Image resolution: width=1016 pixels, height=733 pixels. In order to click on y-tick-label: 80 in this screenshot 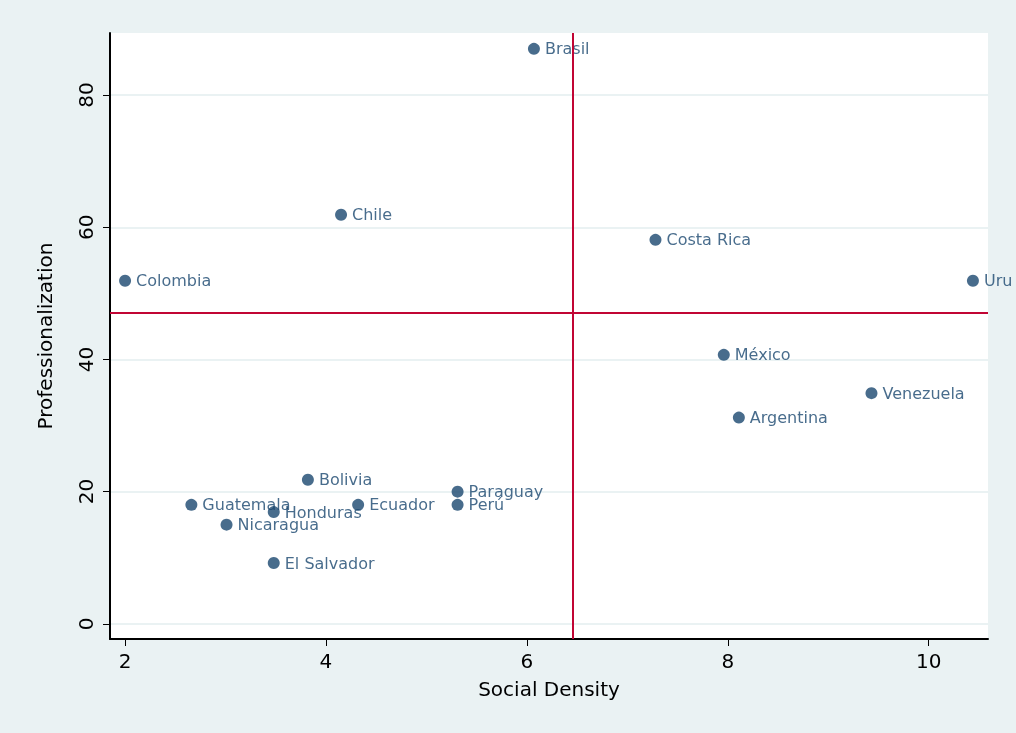, I will do `click(86, 95)`.